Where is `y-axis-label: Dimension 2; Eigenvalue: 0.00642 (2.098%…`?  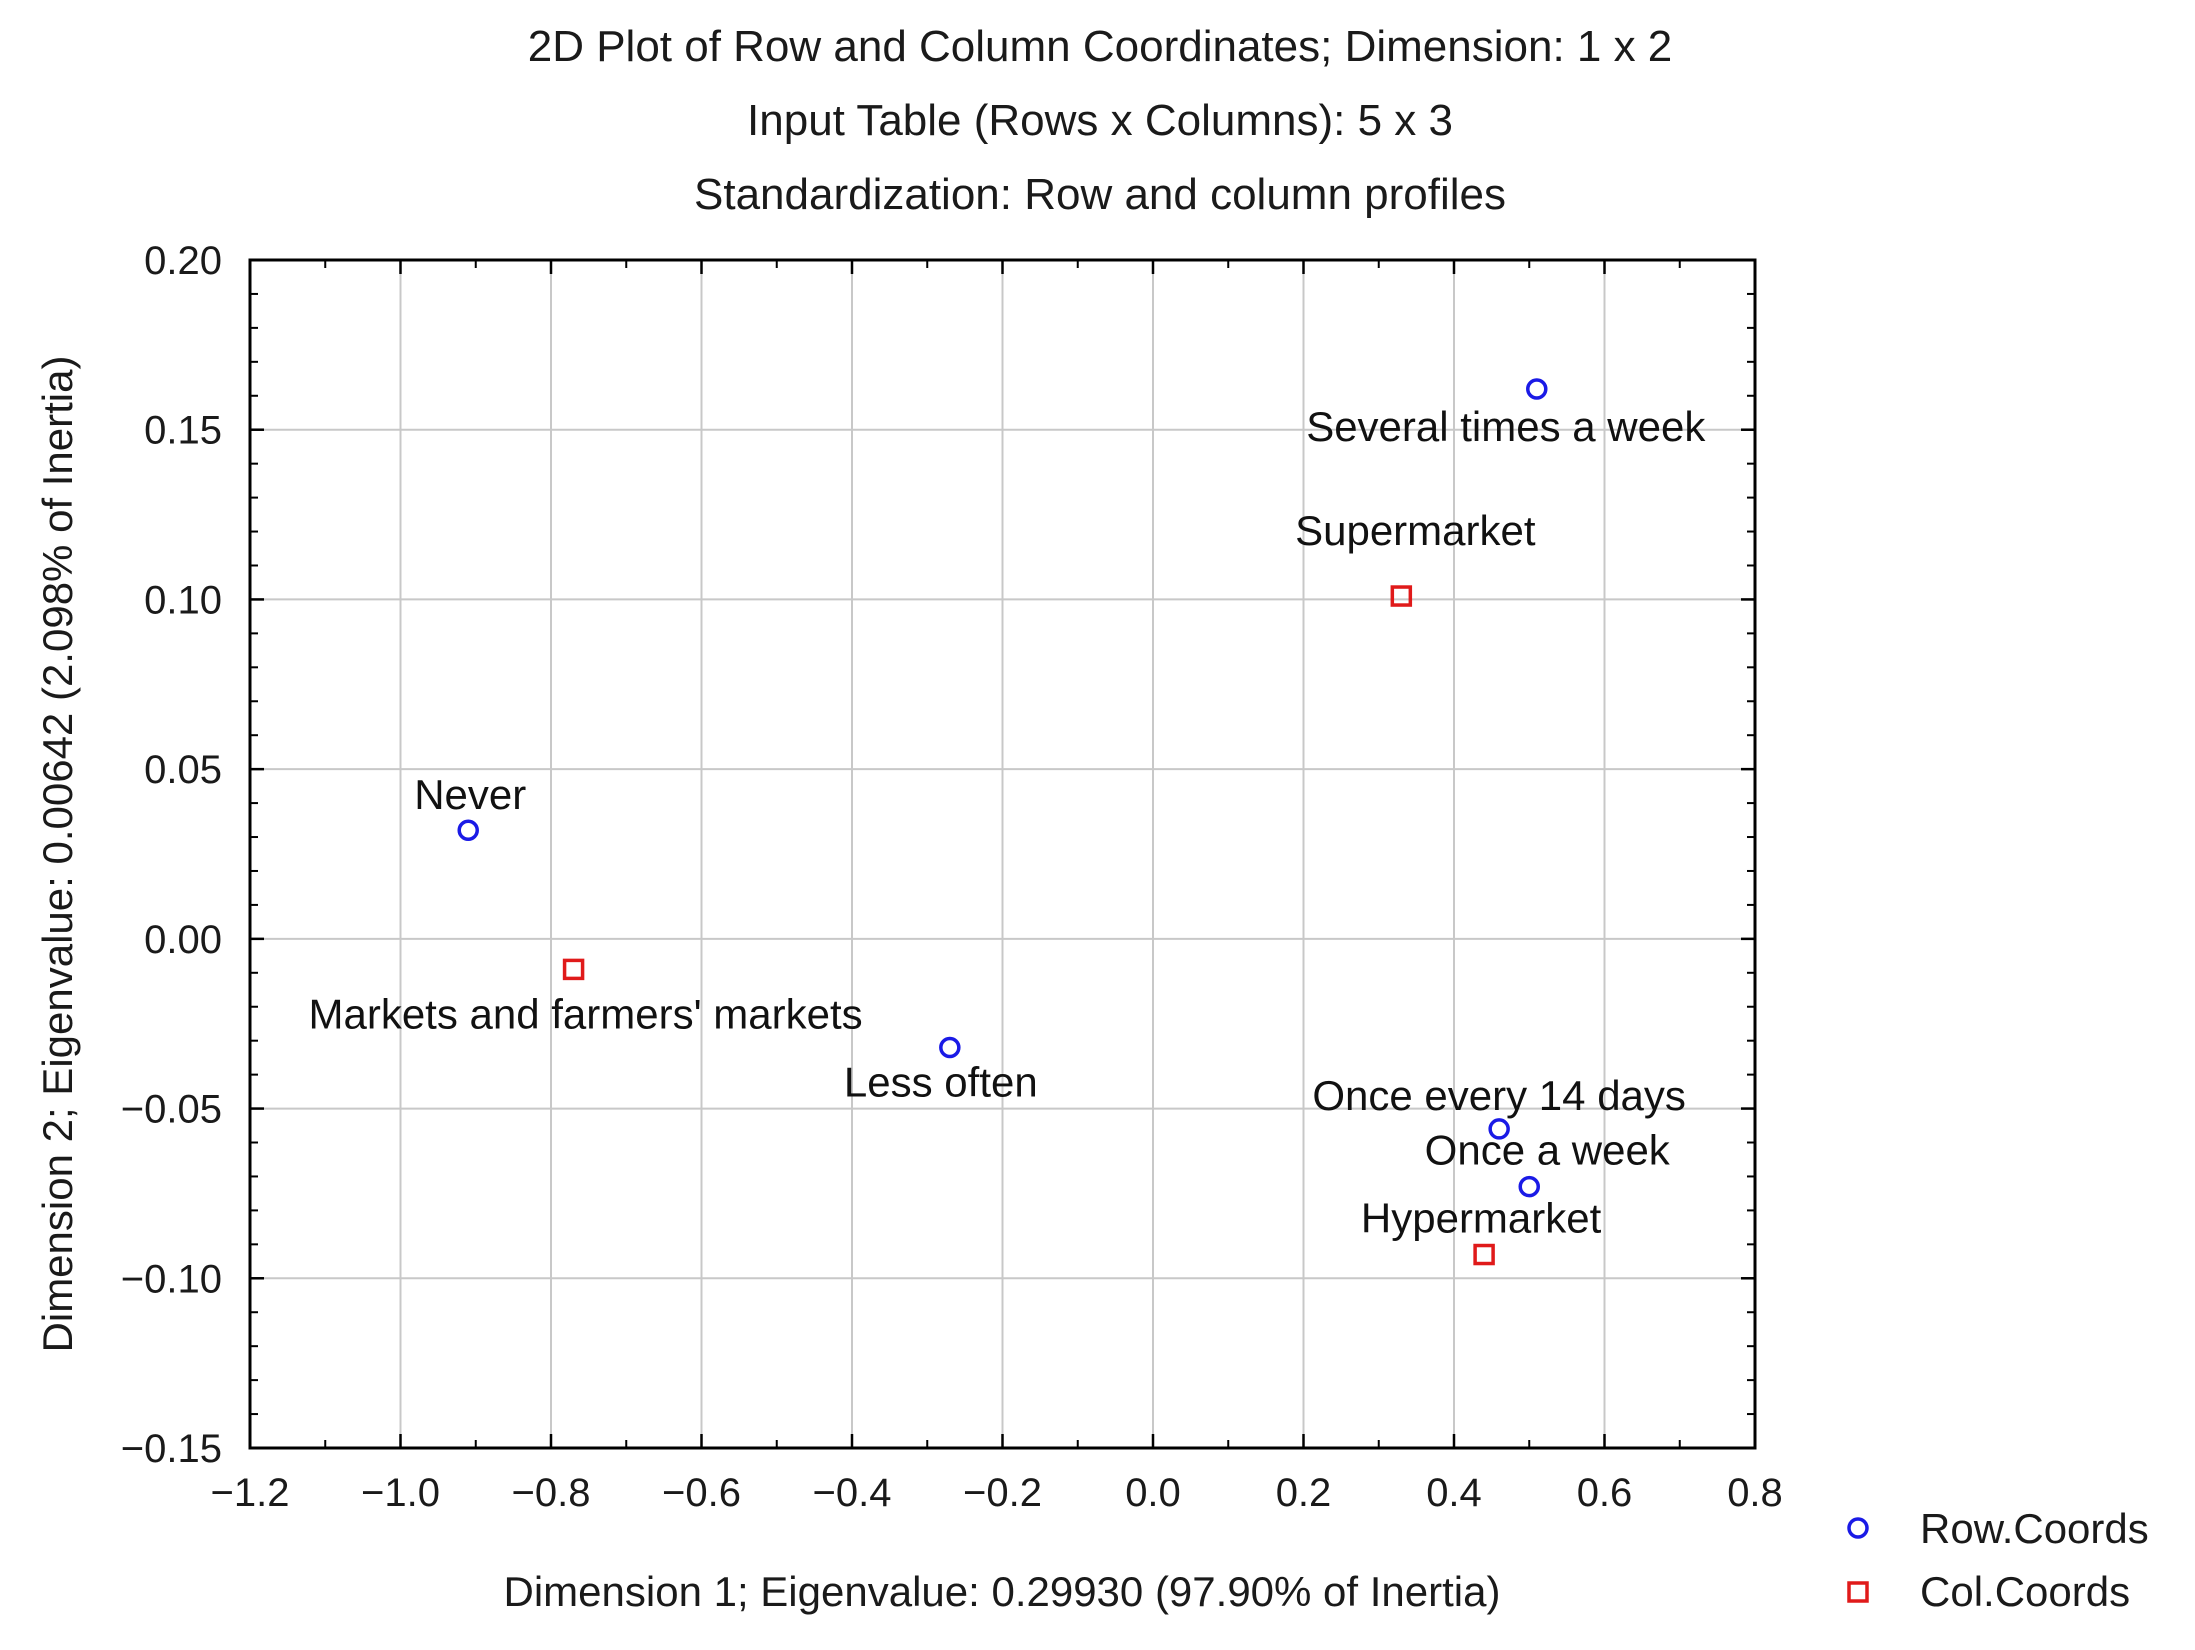 y-axis-label: Dimension 2; Eigenvalue: 0.00642 (2.098%… is located at coordinates (57, 854).